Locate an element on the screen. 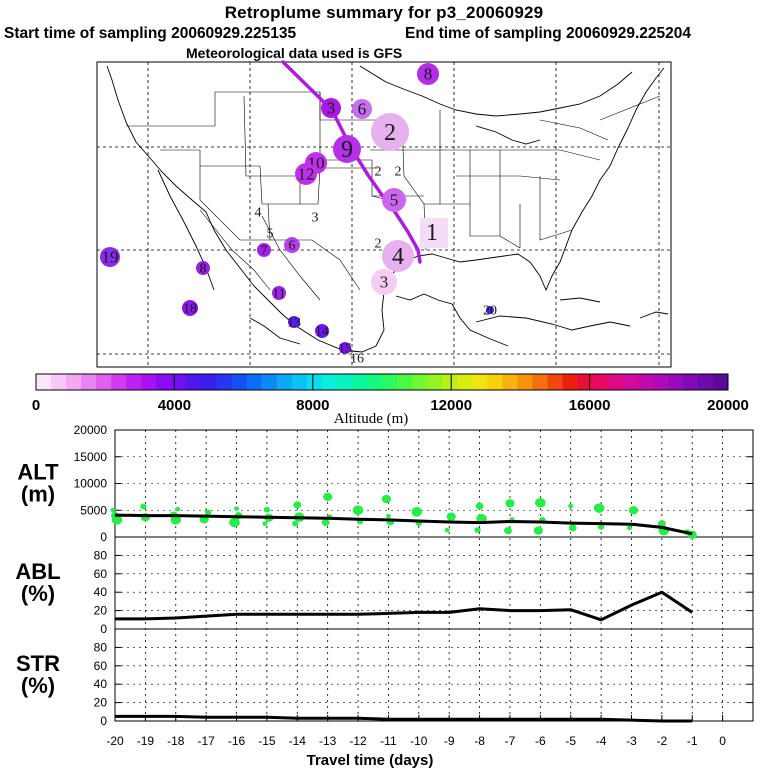  map-marker-15: 15 is located at coordinates (345, 349).